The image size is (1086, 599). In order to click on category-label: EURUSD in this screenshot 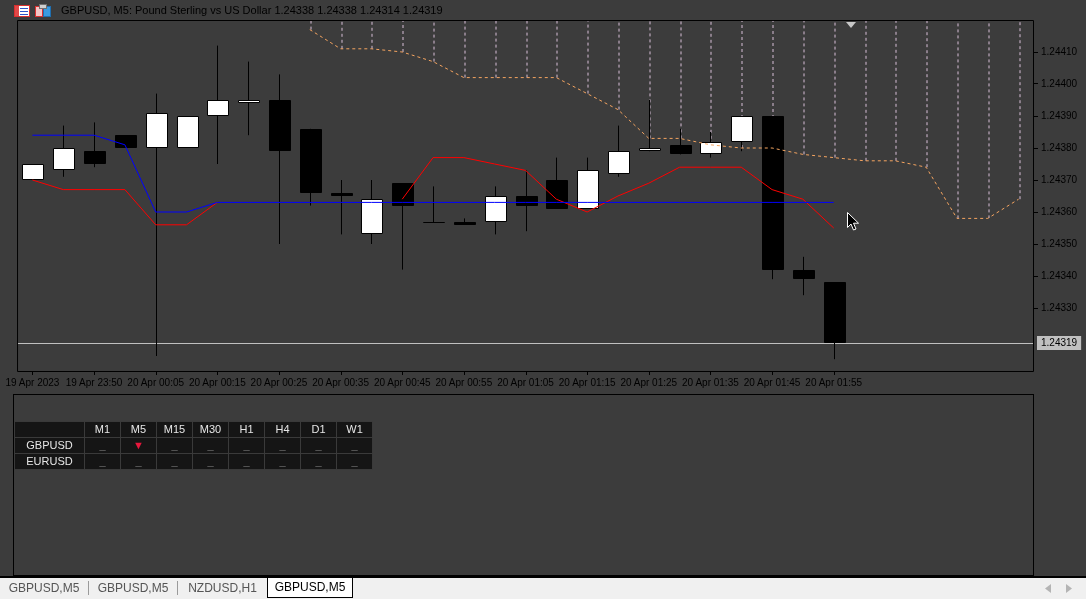, I will do `click(49, 461)`.